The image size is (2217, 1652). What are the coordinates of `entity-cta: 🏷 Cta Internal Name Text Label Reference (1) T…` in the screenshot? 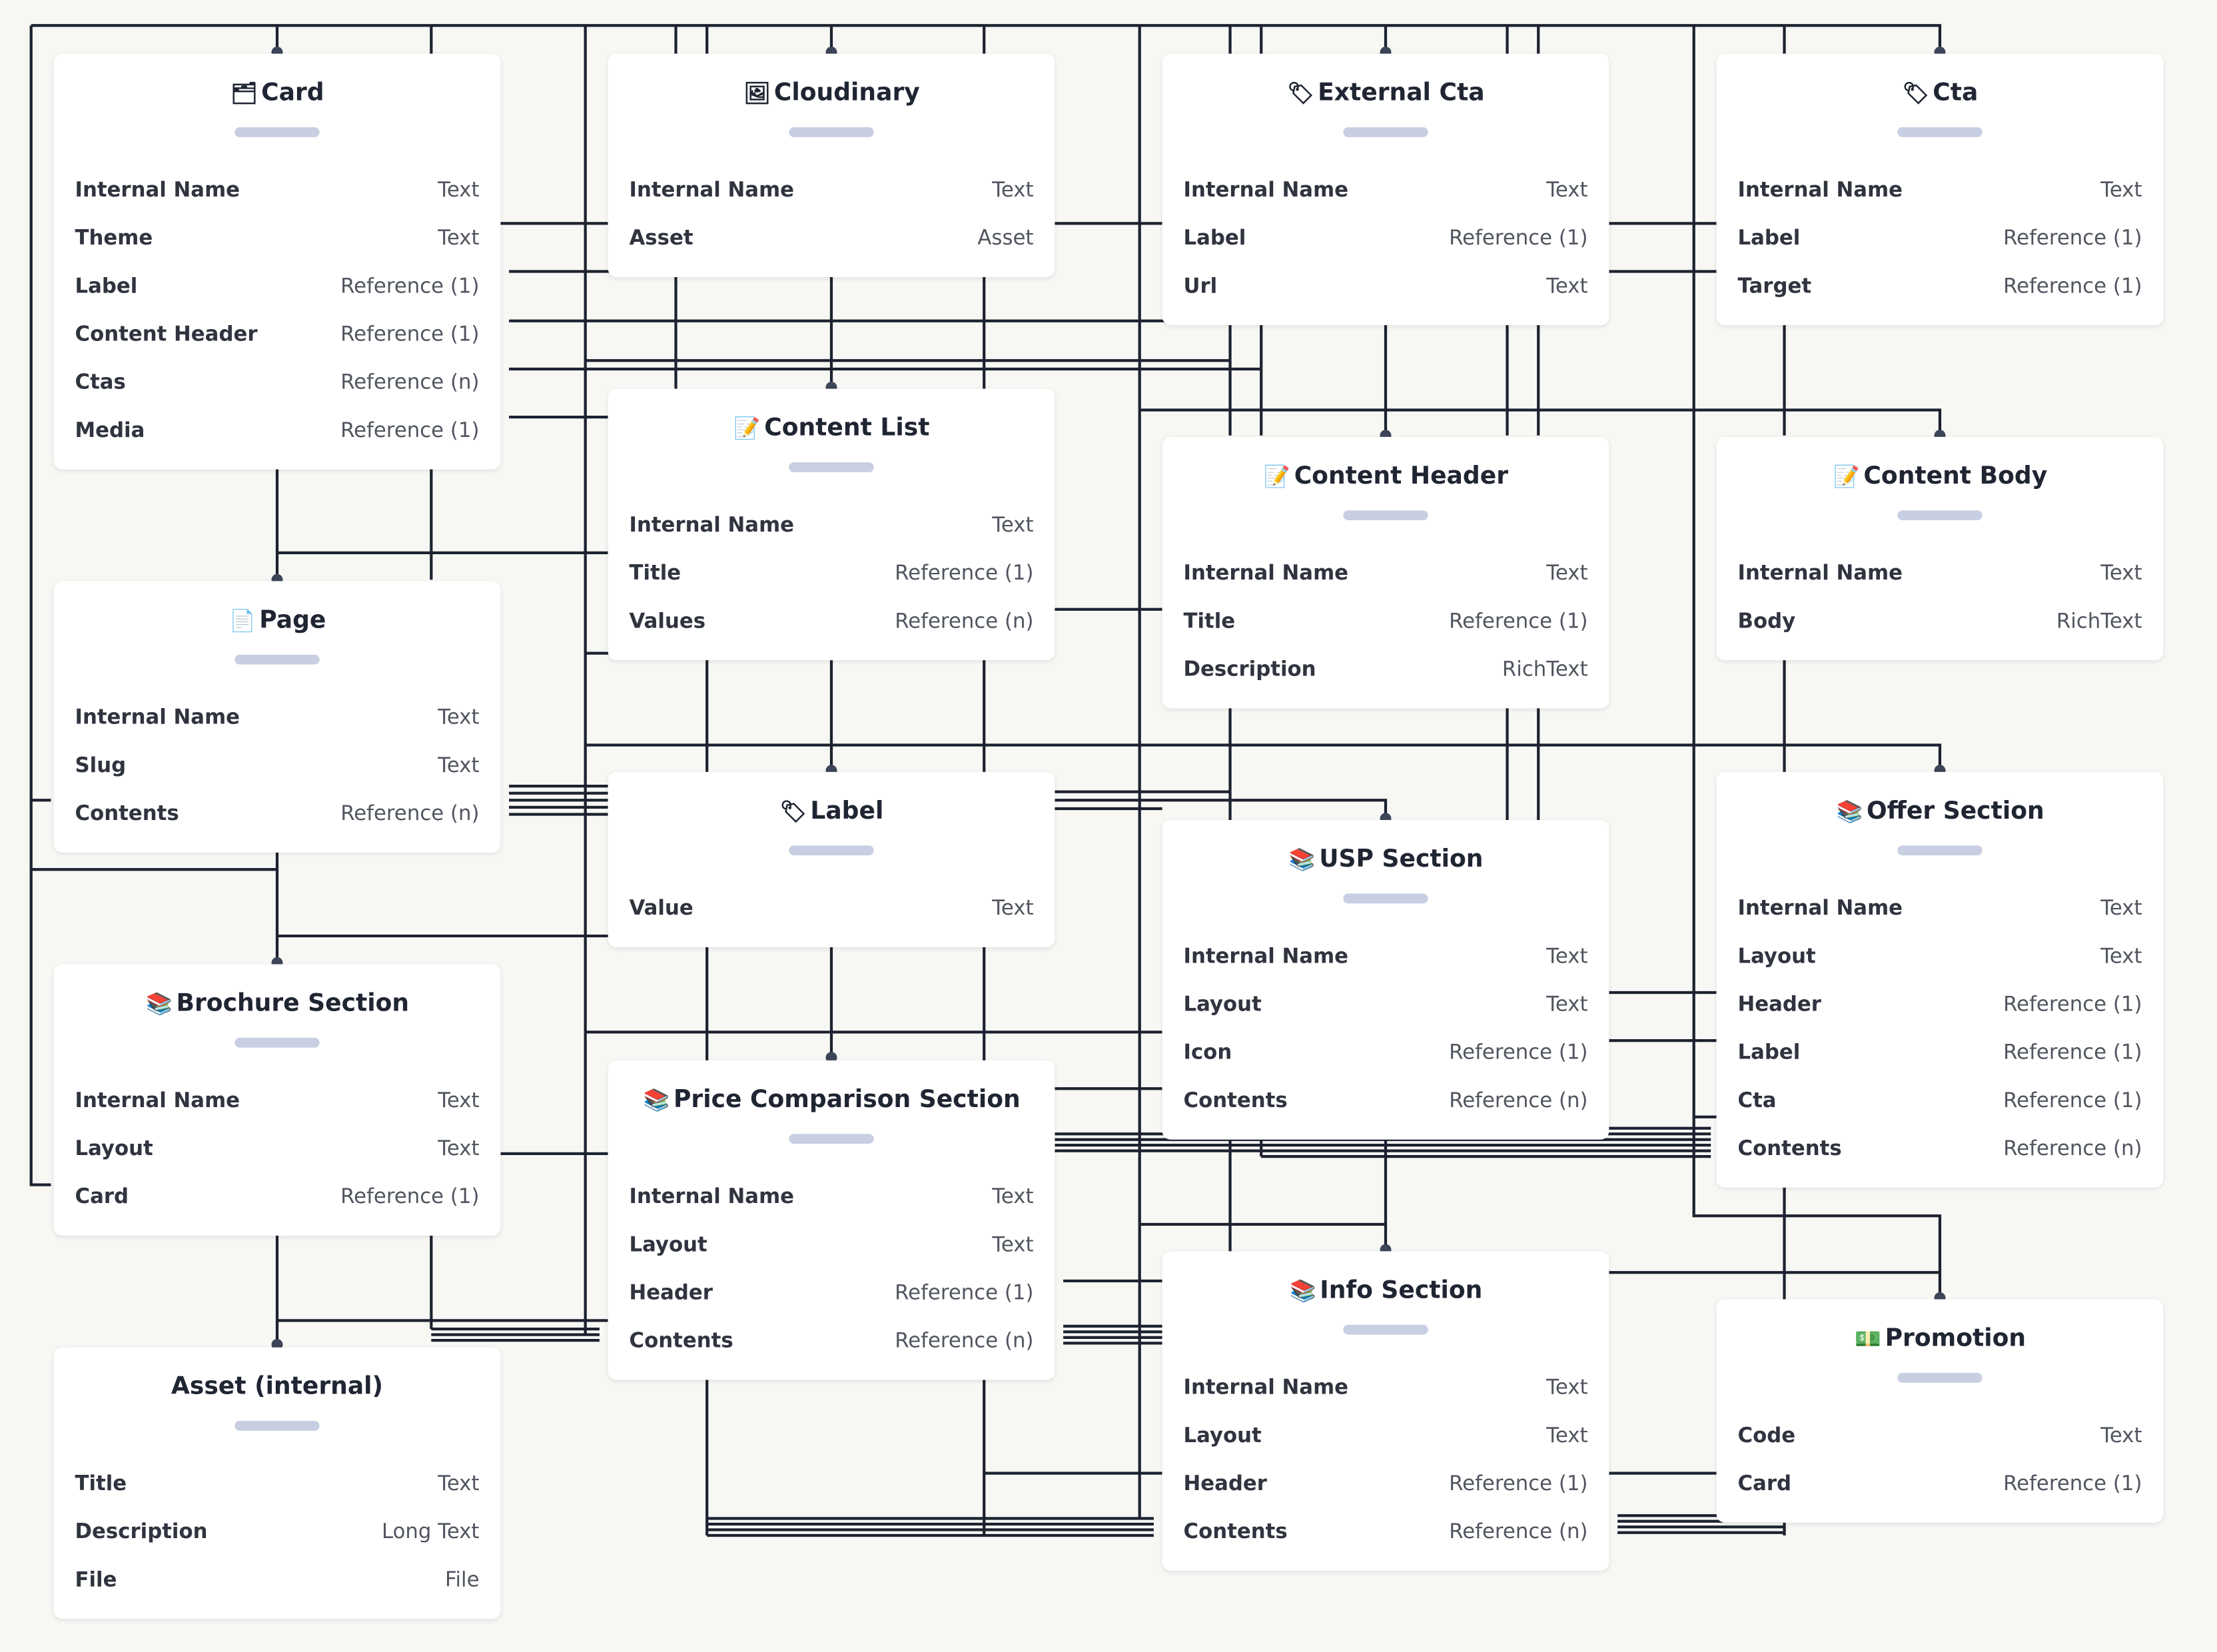 It's located at (1940, 189).